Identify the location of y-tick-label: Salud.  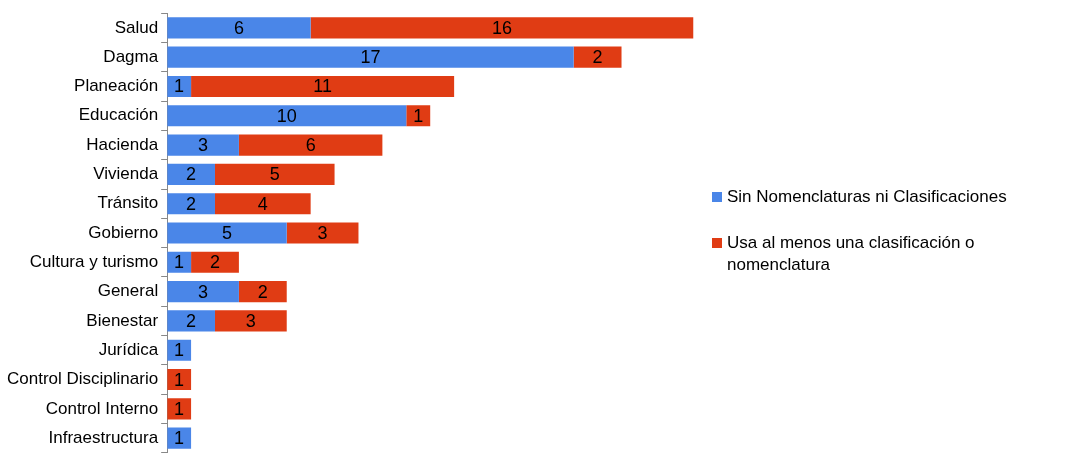
(136, 27).